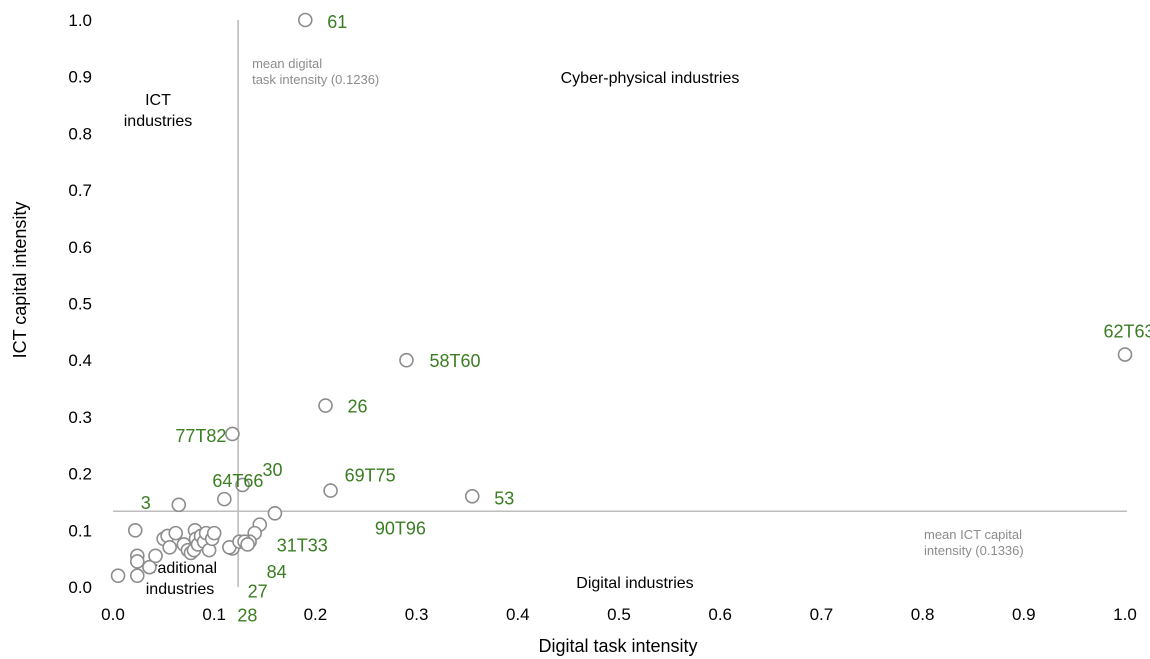 This screenshot has width=1150, height=659. What do you see at coordinates (113, 614) in the screenshot?
I see `x-tick-label: 0.0` at bounding box center [113, 614].